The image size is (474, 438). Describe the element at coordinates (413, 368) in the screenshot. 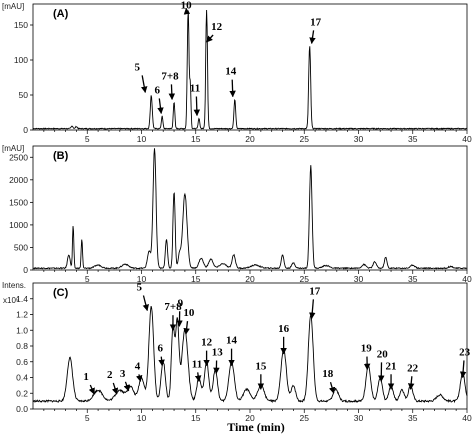

I see `peak-label: 22` at that location.